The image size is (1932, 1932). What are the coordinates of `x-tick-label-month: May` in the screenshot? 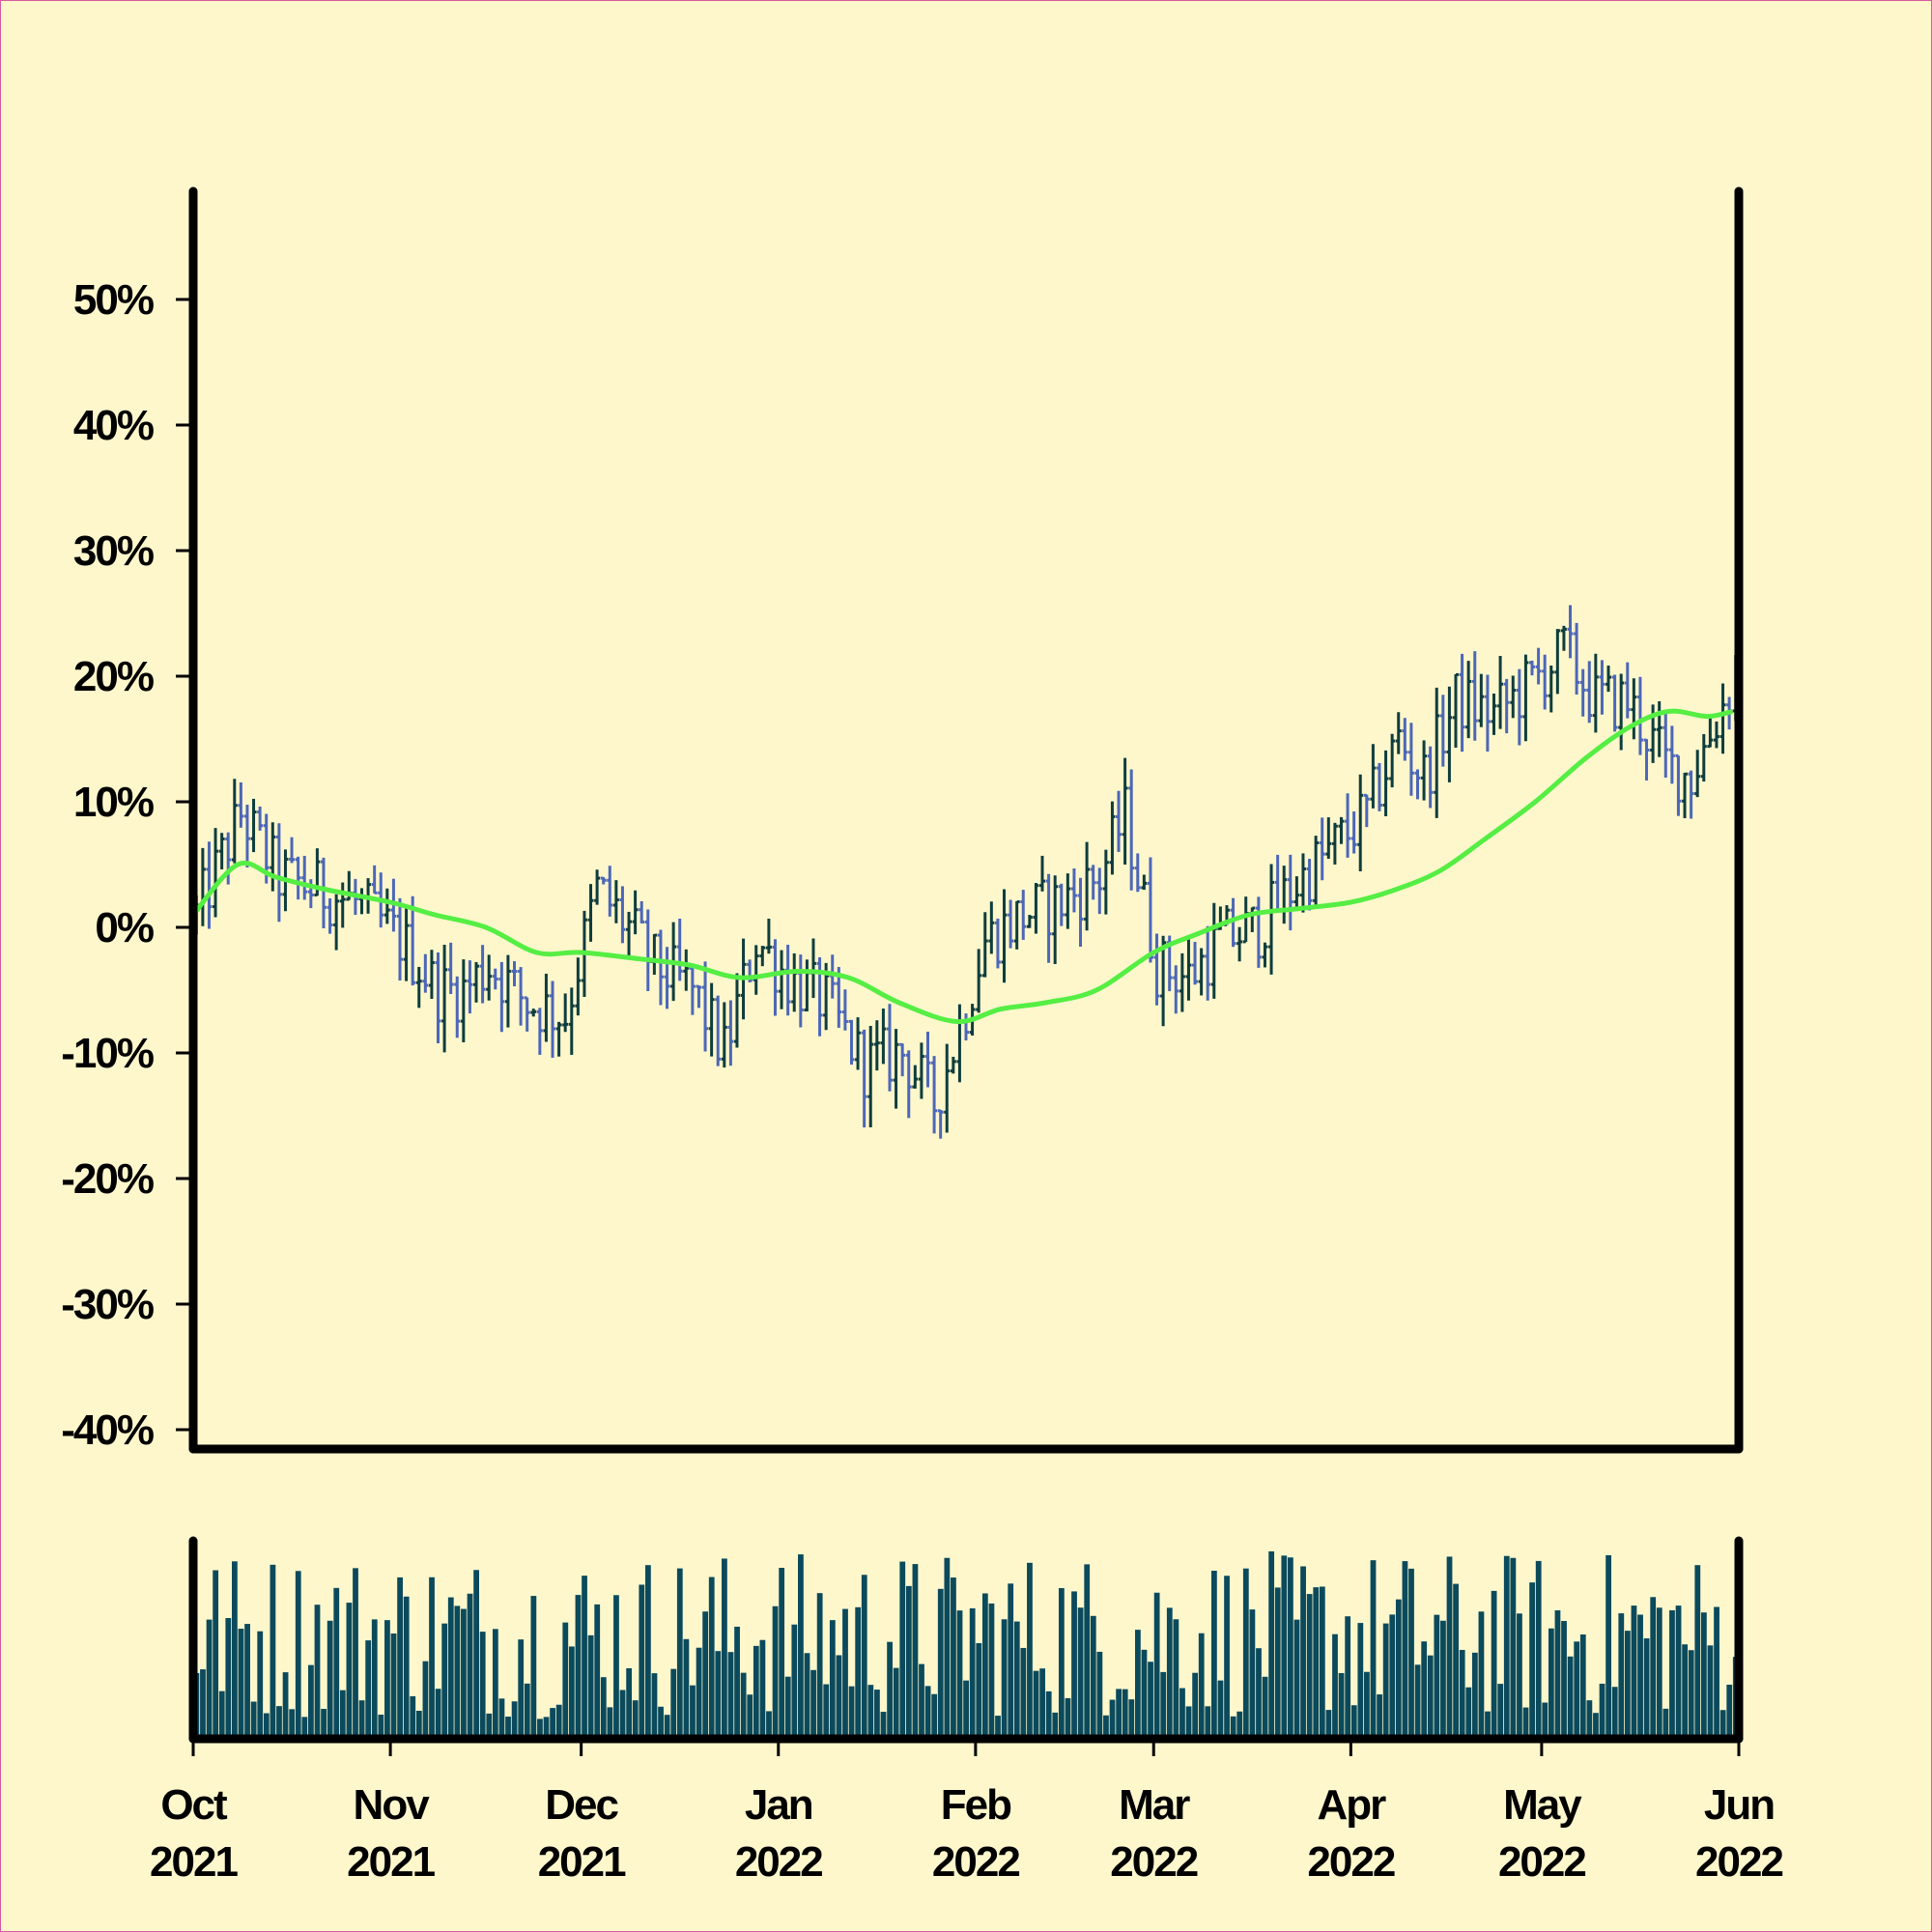 It's located at (1542, 1805).